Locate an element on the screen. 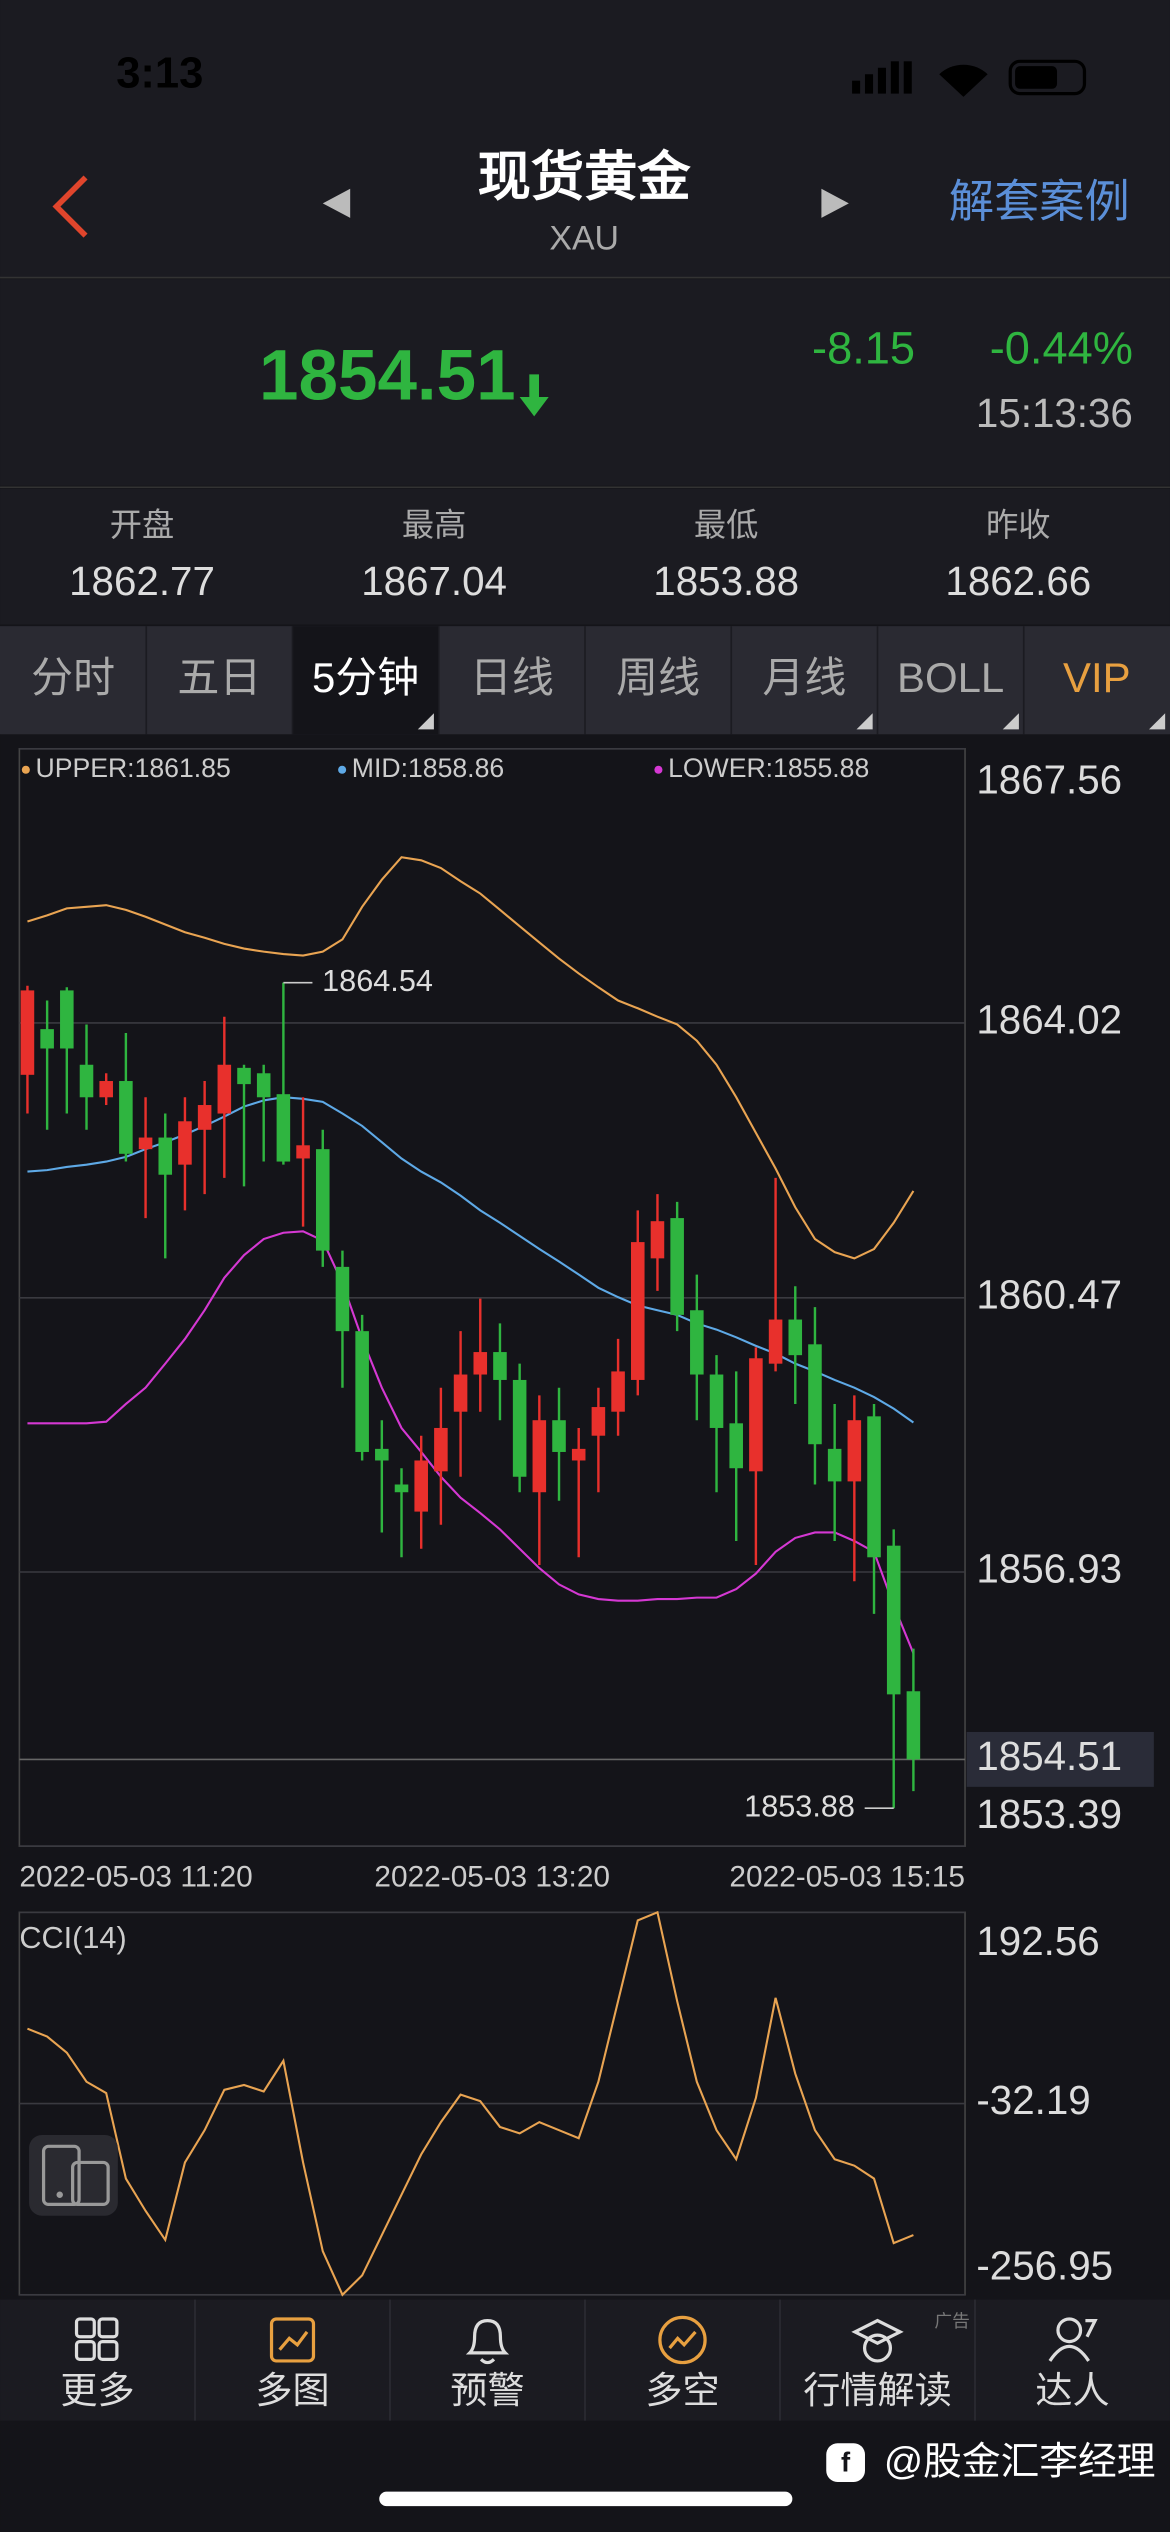 The image size is (1170, 2532). stats-bg is located at coordinates (585, 556).